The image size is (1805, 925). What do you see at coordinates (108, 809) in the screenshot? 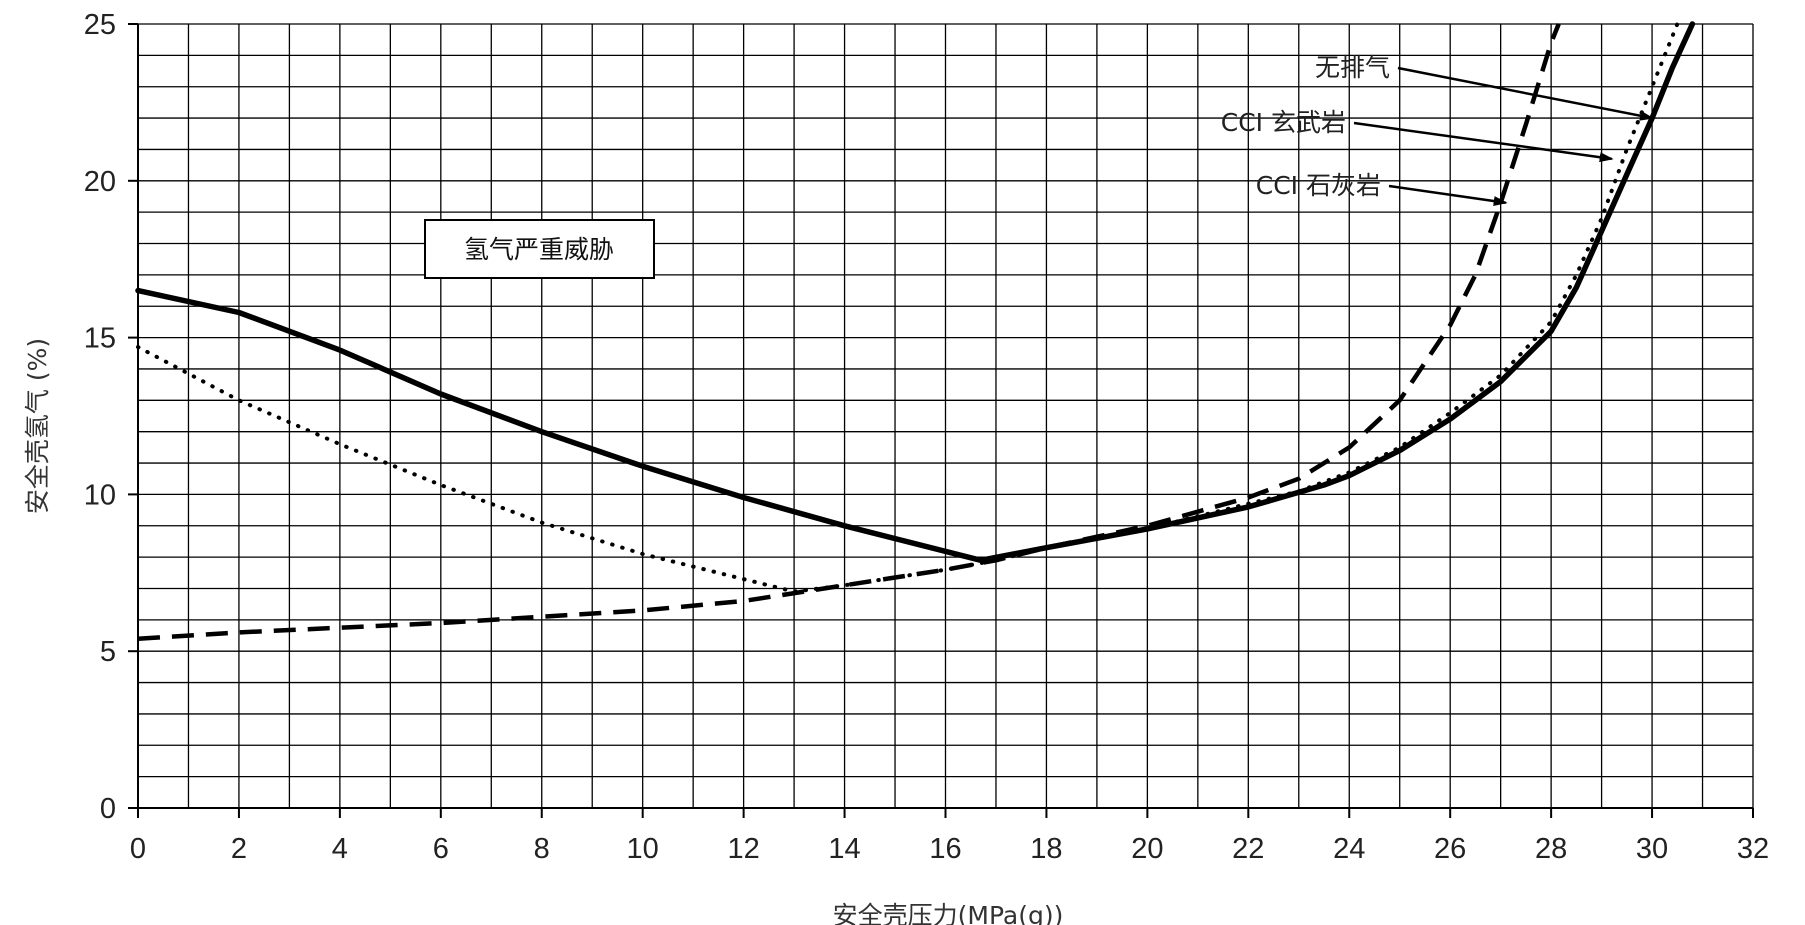
I see `y-tick-label: 0` at bounding box center [108, 809].